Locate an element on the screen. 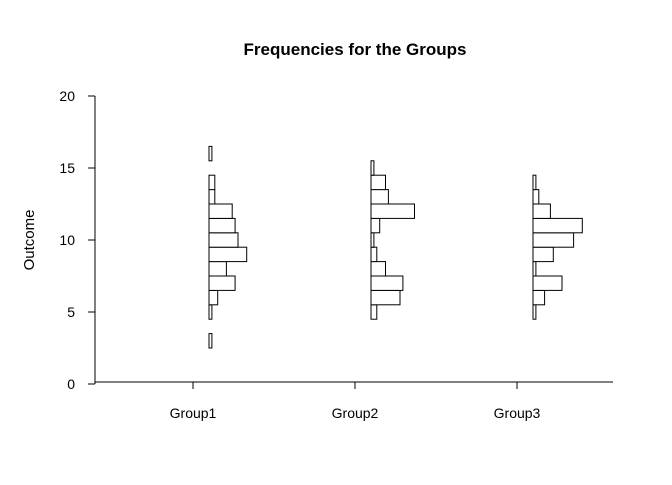 The image size is (672, 485). y-axis: 0 5 10 15 20 is located at coordinates (77, 240).